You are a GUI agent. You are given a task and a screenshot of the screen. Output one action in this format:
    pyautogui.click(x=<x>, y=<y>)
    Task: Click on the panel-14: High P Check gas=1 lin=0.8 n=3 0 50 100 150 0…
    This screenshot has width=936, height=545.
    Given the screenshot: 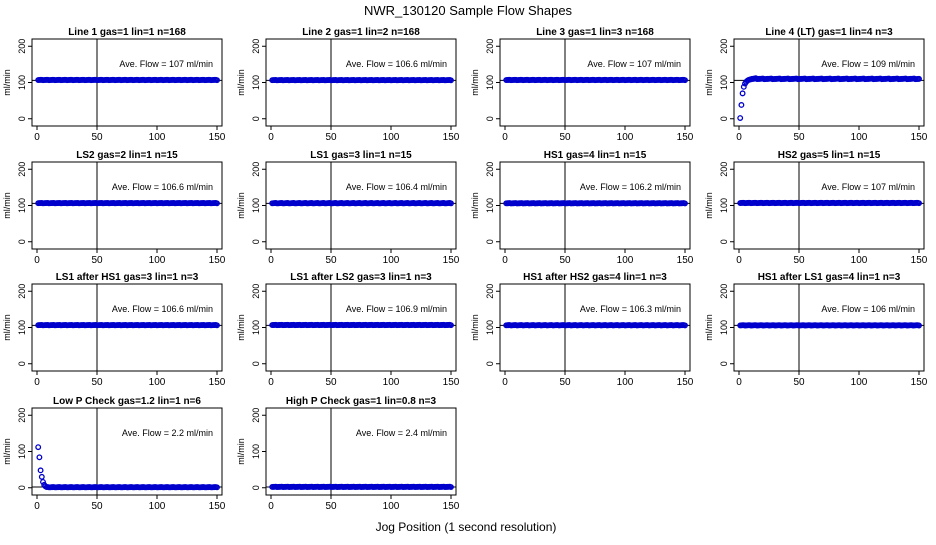 What is the action you would take?
    pyautogui.click(x=348, y=454)
    